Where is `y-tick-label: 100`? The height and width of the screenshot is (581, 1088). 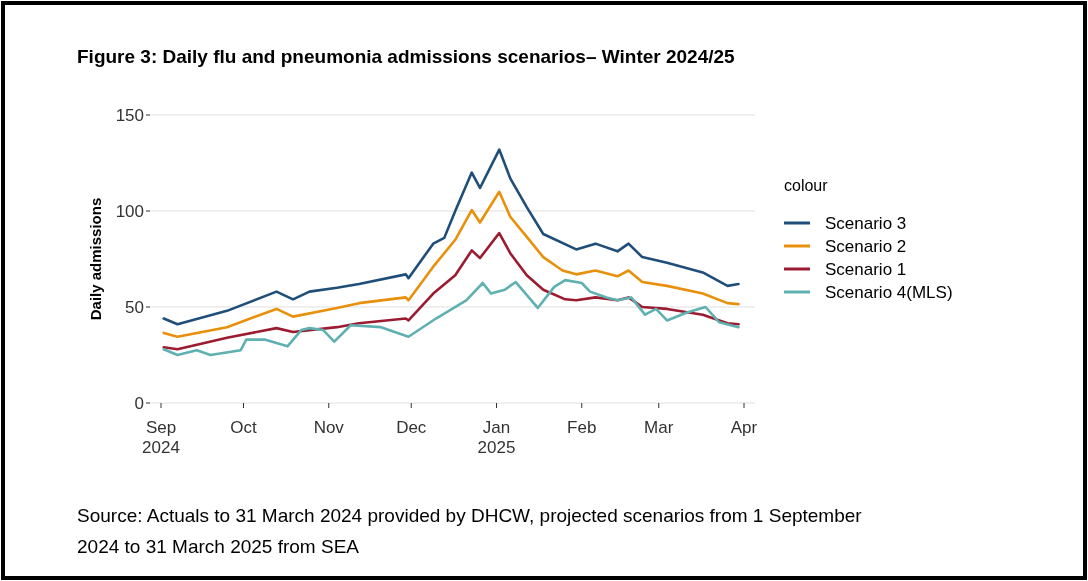 y-tick-label: 100 is located at coordinates (129, 211).